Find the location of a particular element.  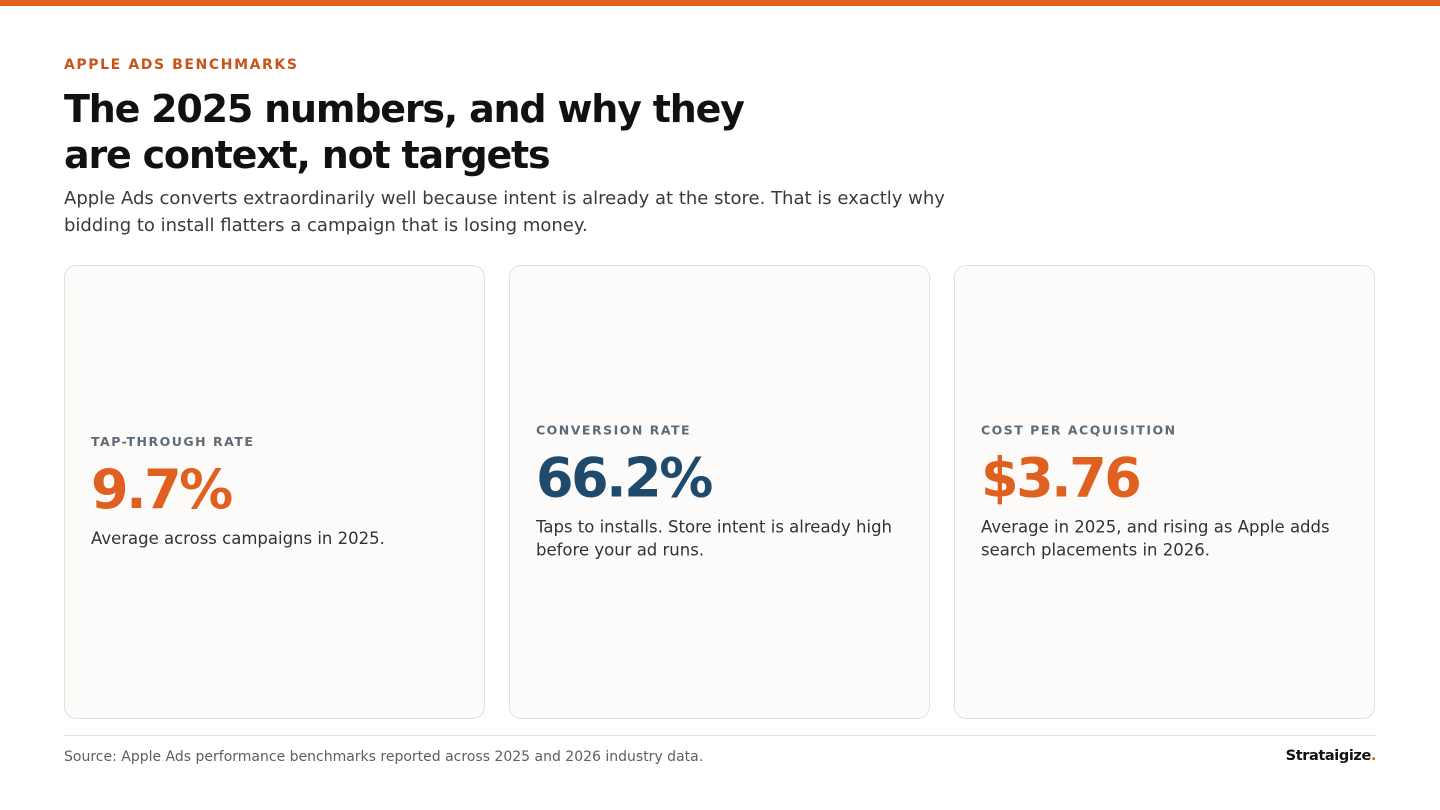

metric-description: Average across campaigns in 2025. is located at coordinates (238, 538).